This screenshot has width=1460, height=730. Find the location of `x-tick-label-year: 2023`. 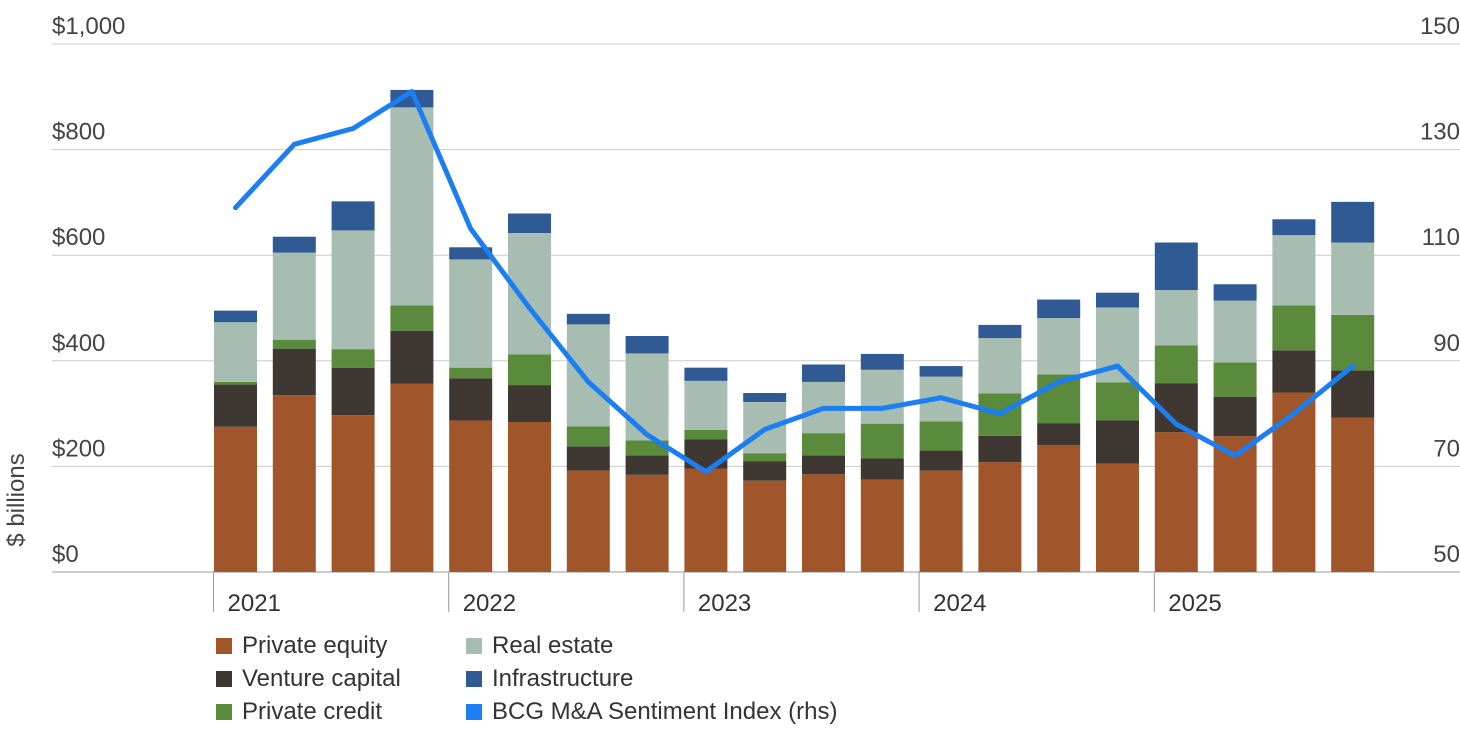

x-tick-label-year: 2023 is located at coordinates (724, 603).